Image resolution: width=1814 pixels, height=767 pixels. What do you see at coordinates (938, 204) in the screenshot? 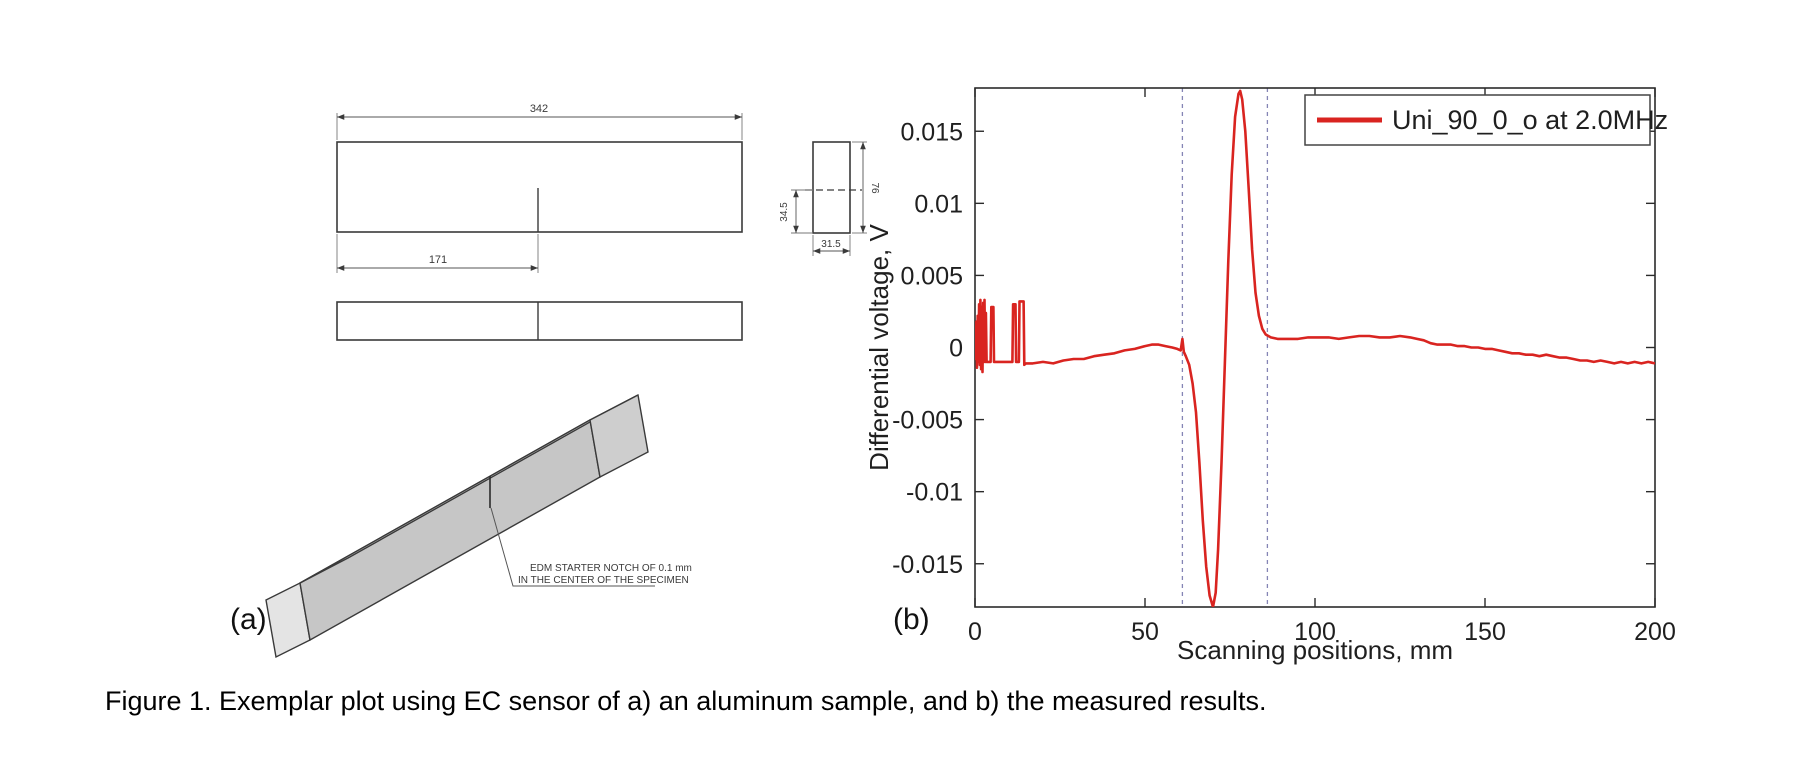
I see `y-tick-label: 0.01` at bounding box center [938, 204].